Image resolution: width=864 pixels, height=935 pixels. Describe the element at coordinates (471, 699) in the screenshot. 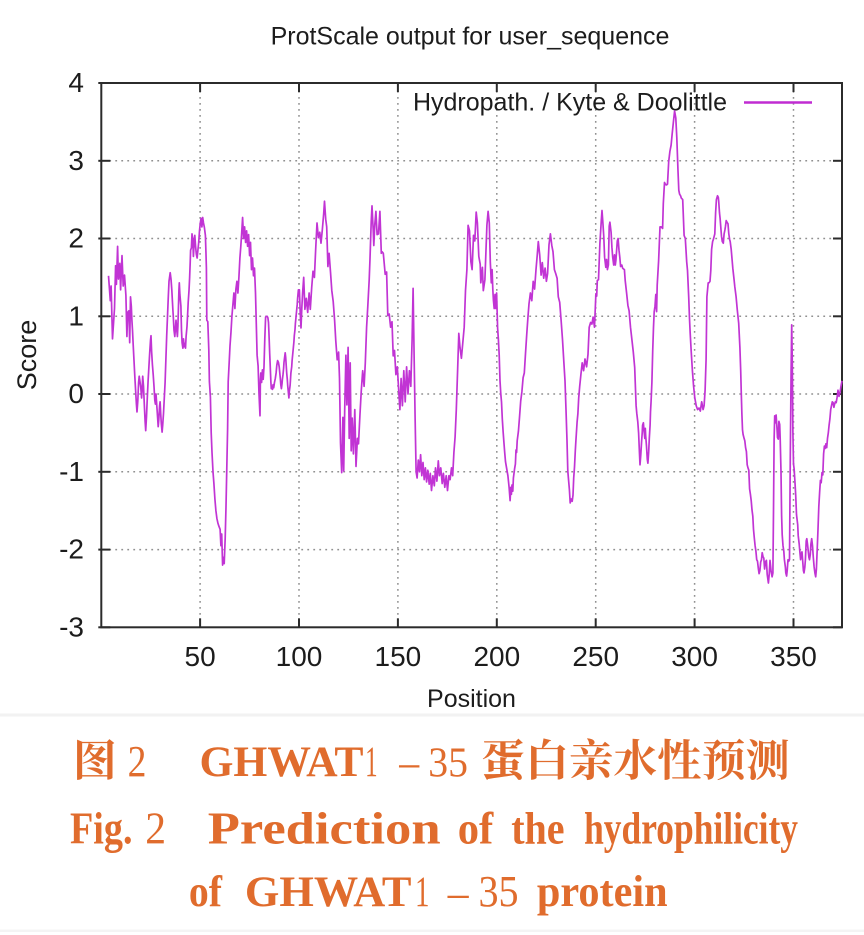

I see `svg-text: Position` at that location.